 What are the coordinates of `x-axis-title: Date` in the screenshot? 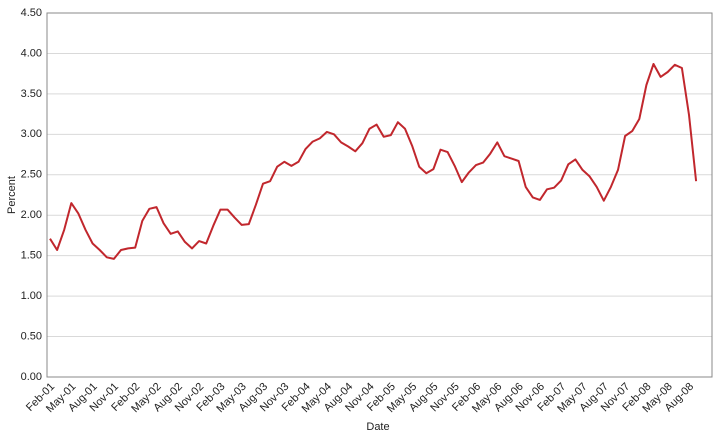 It's located at (377, 427).